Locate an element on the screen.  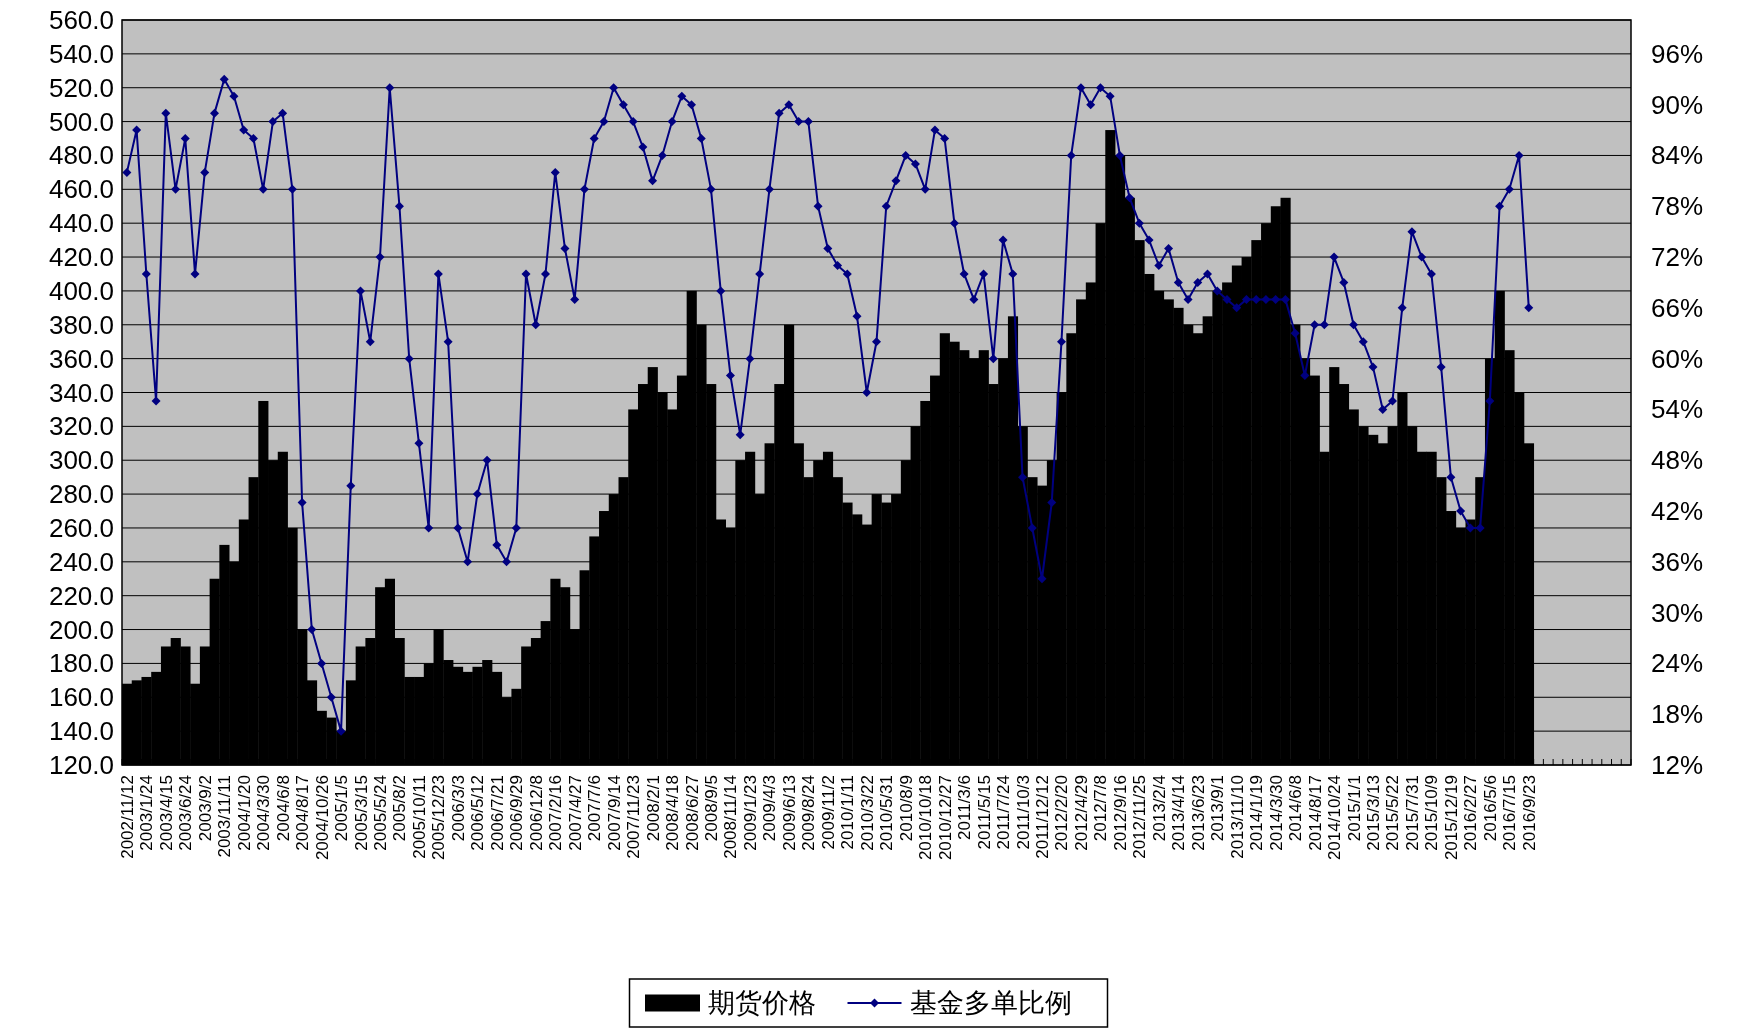
y-tick-label: 540.0 is located at coordinates (81, 53).